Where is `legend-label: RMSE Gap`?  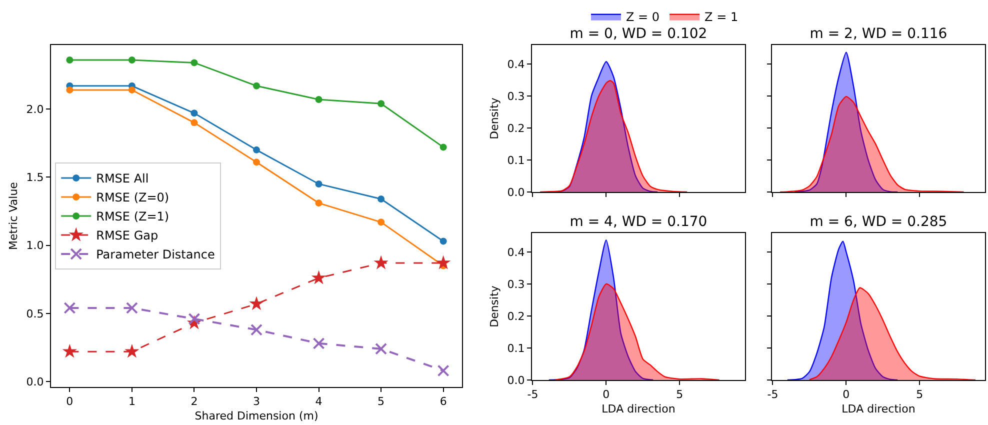 legend-label: RMSE Gap is located at coordinates (127, 235).